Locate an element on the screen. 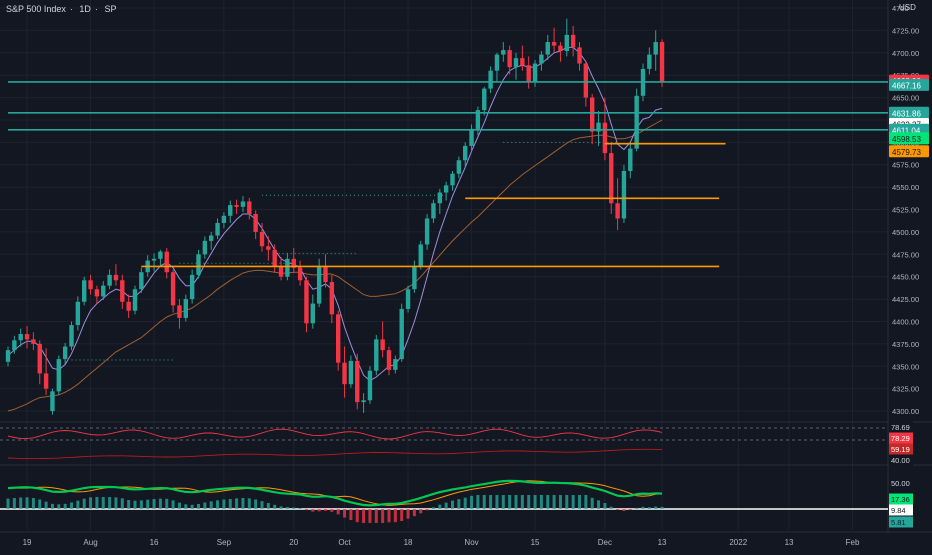 This screenshot has height=555, width=932. price-tick-label: 4450.00 is located at coordinates (905, 277).